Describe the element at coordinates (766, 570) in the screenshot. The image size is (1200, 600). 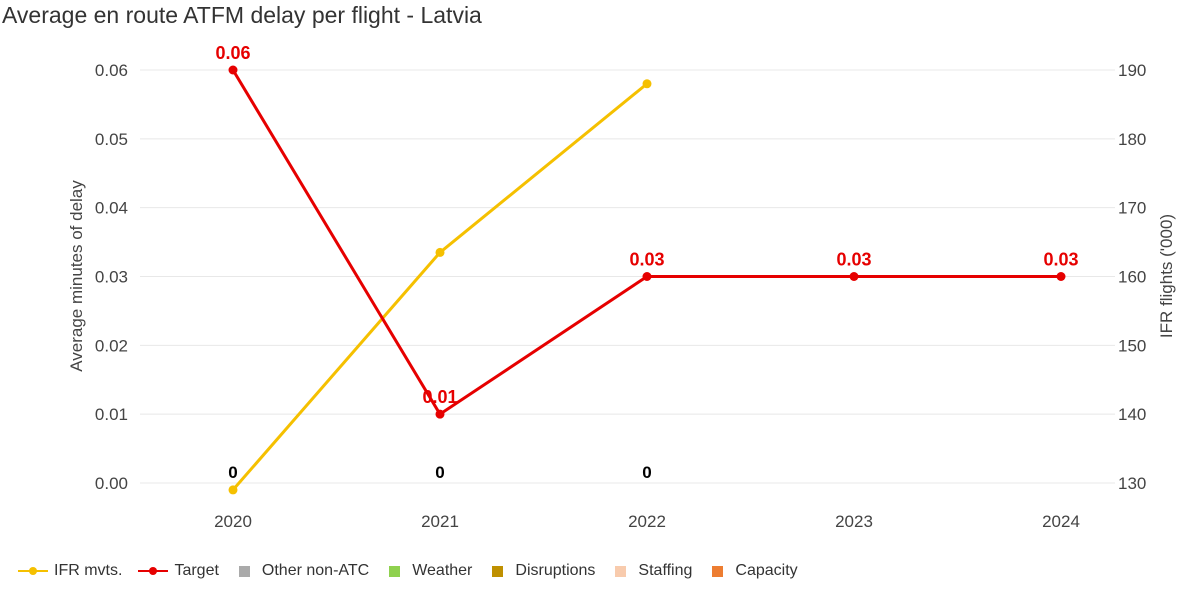
I see `legend-label: Capacity` at that location.